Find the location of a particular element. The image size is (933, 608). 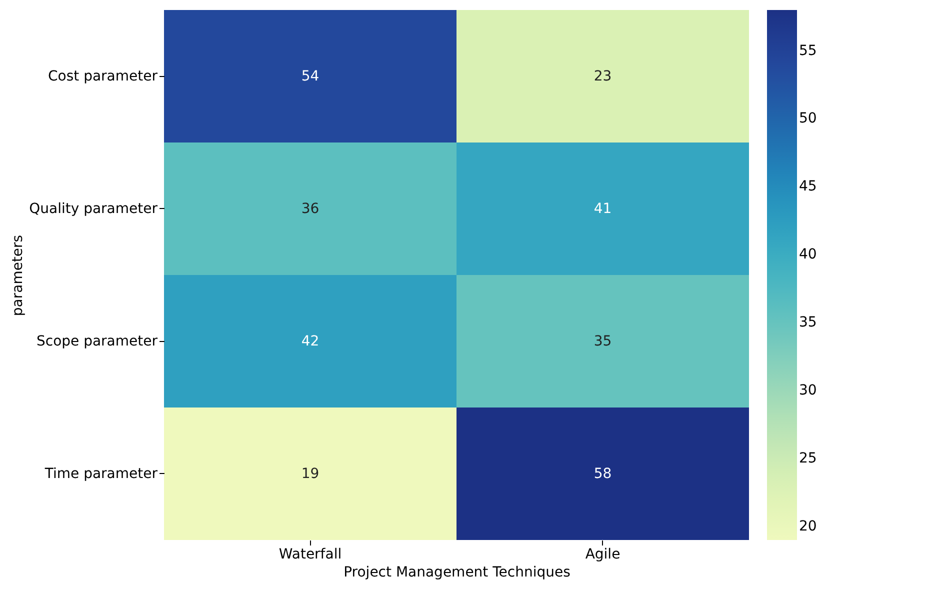

y-tick-label: Scope parameter is located at coordinates (97, 341).